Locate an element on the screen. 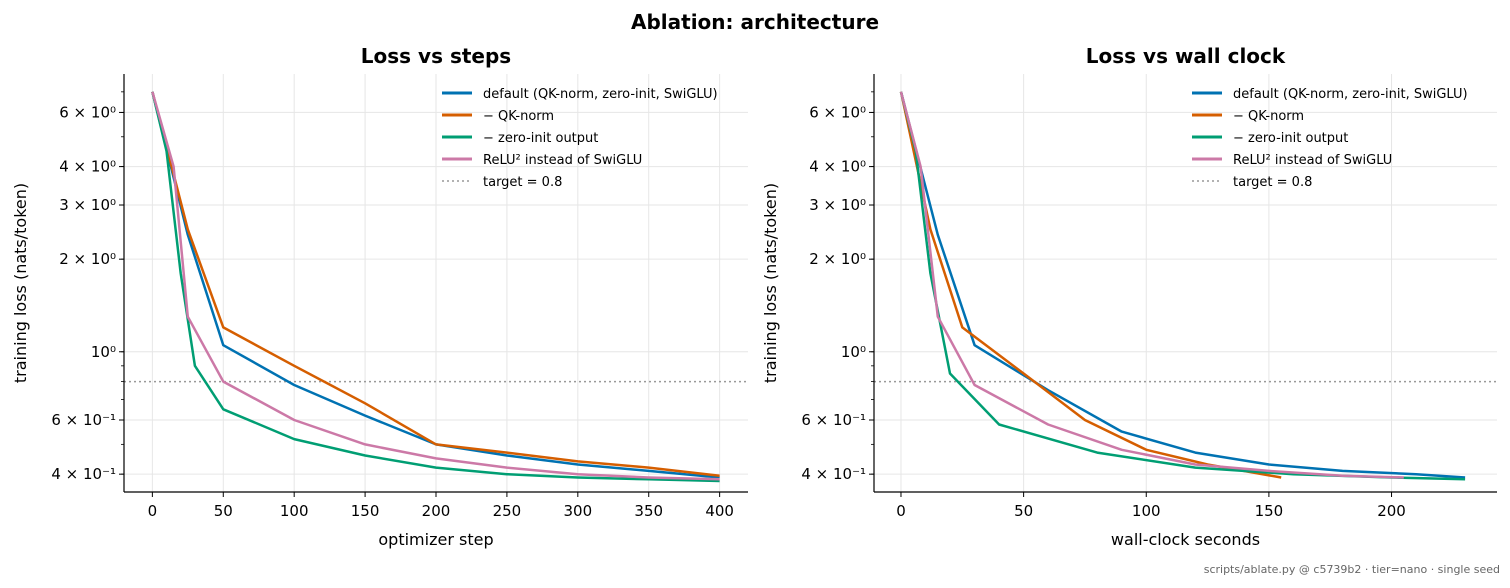  x-axis-label: wall-clock seconds is located at coordinates (1185, 539).